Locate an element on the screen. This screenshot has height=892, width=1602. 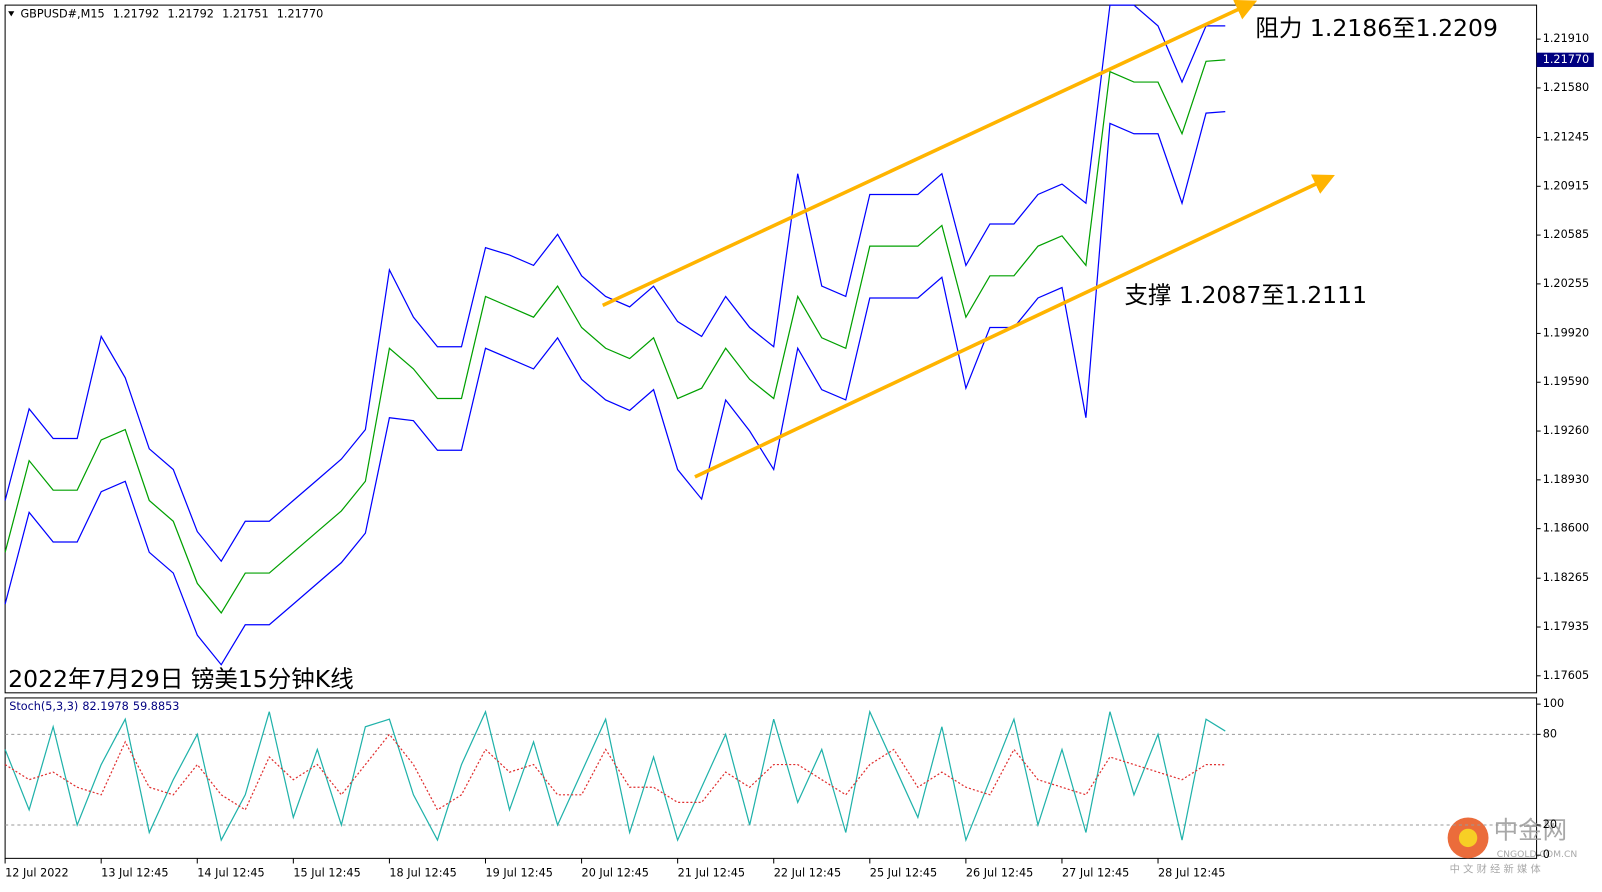
x-tick-label: 15 Jul 12:45 is located at coordinates (326, 873).